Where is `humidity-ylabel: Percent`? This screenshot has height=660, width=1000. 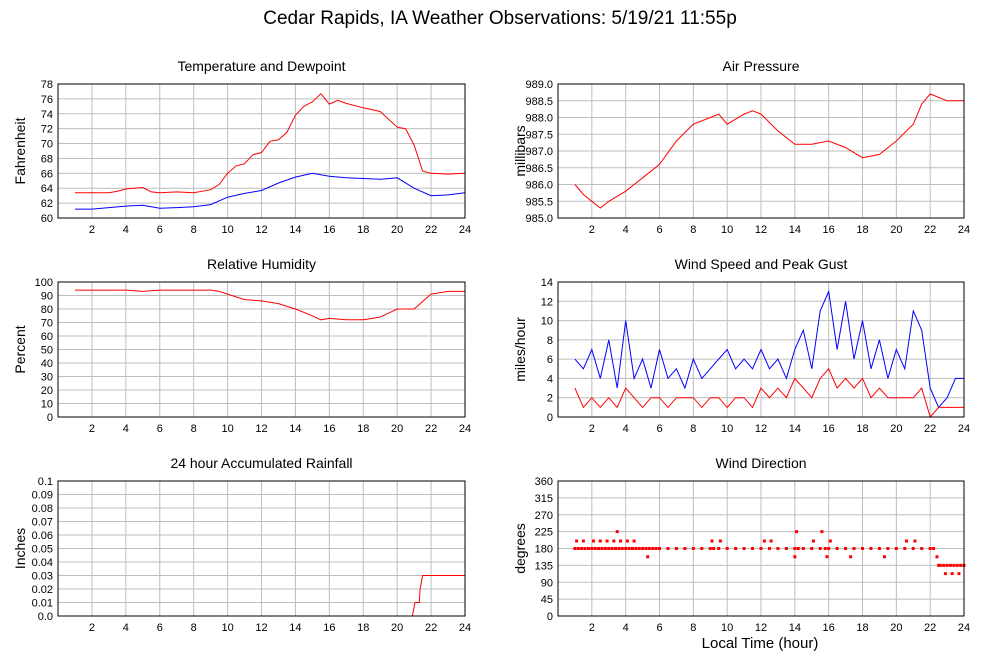
humidity-ylabel: Percent is located at coordinates (20, 349).